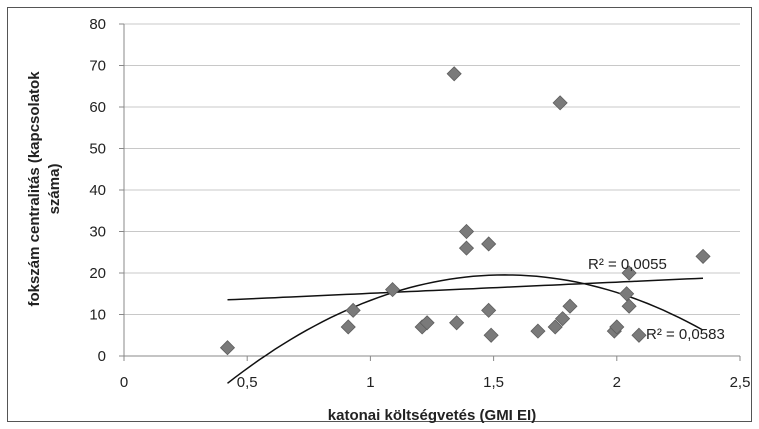 This screenshot has height=429, width=759. Describe the element at coordinates (432, 415) in the screenshot. I see `x-axis-title: katonai költségvetés (GMI EI)` at that location.